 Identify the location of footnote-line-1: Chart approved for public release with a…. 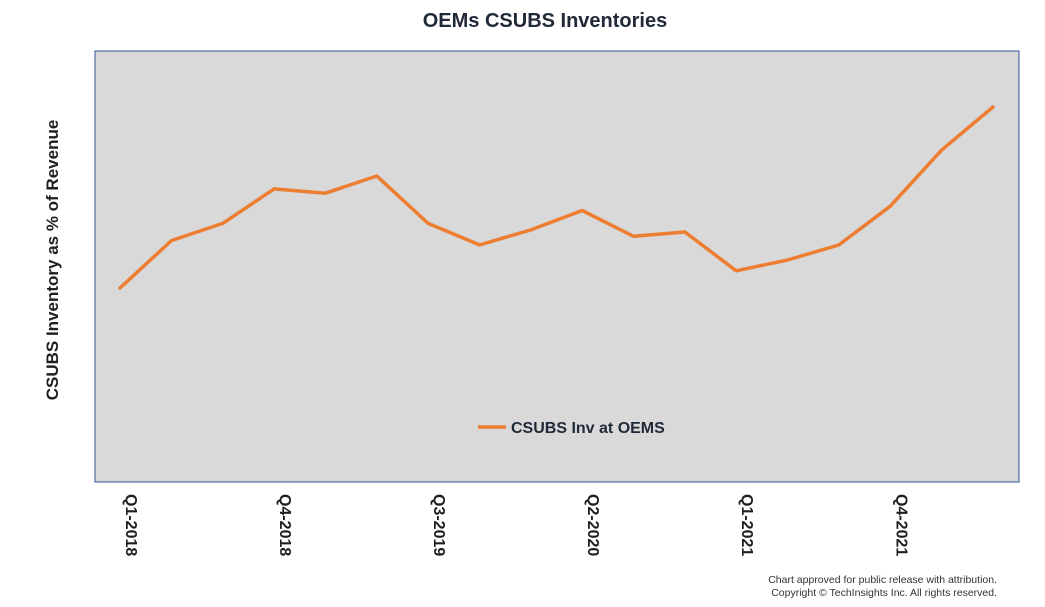
(882, 580).